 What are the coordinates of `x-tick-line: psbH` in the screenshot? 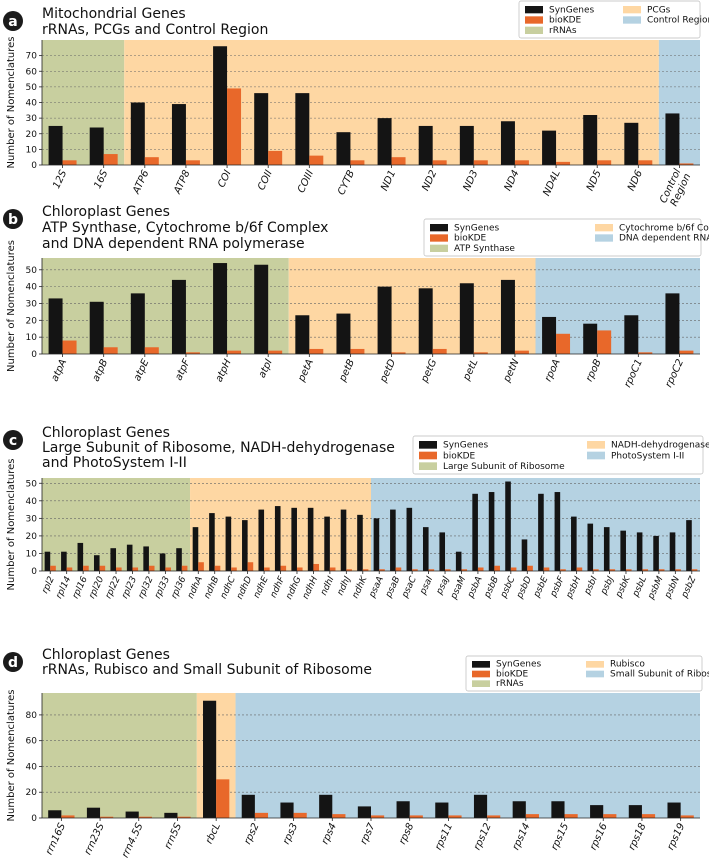 It's located at (573, 588).